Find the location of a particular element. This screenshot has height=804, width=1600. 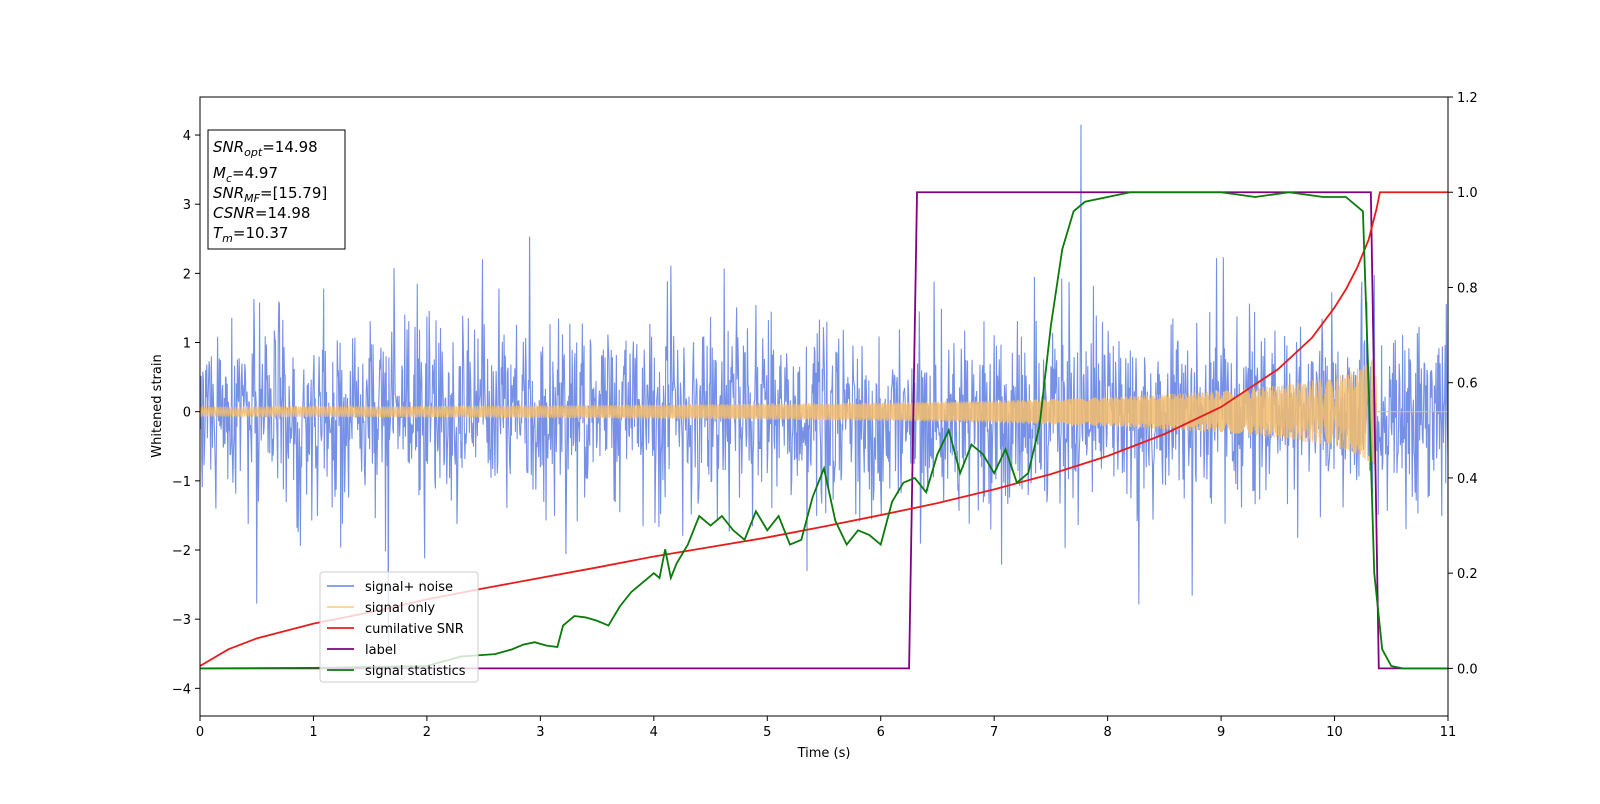

info-snr-mf: SNRMF=[15.79] is located at coordinates (270, 194).